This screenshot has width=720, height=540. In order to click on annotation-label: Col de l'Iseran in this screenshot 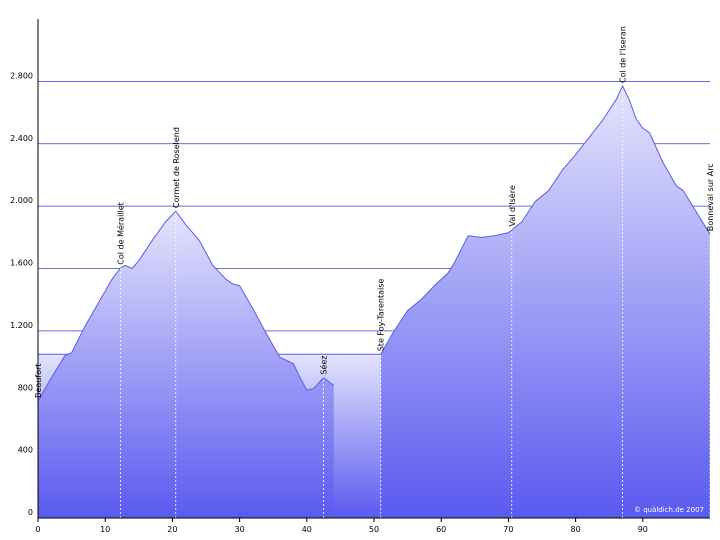, I will do `click(623, 54)`.